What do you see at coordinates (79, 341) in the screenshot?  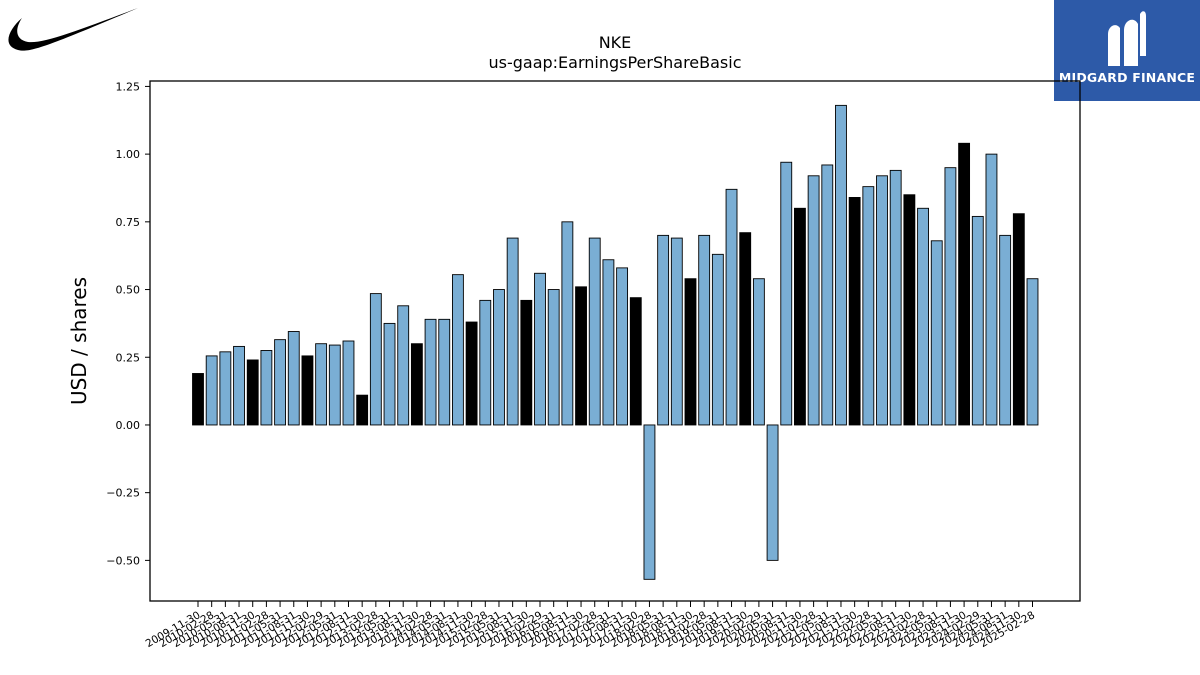 I see `y-axis-label: USD / shares` at bounding box center [79, 341].